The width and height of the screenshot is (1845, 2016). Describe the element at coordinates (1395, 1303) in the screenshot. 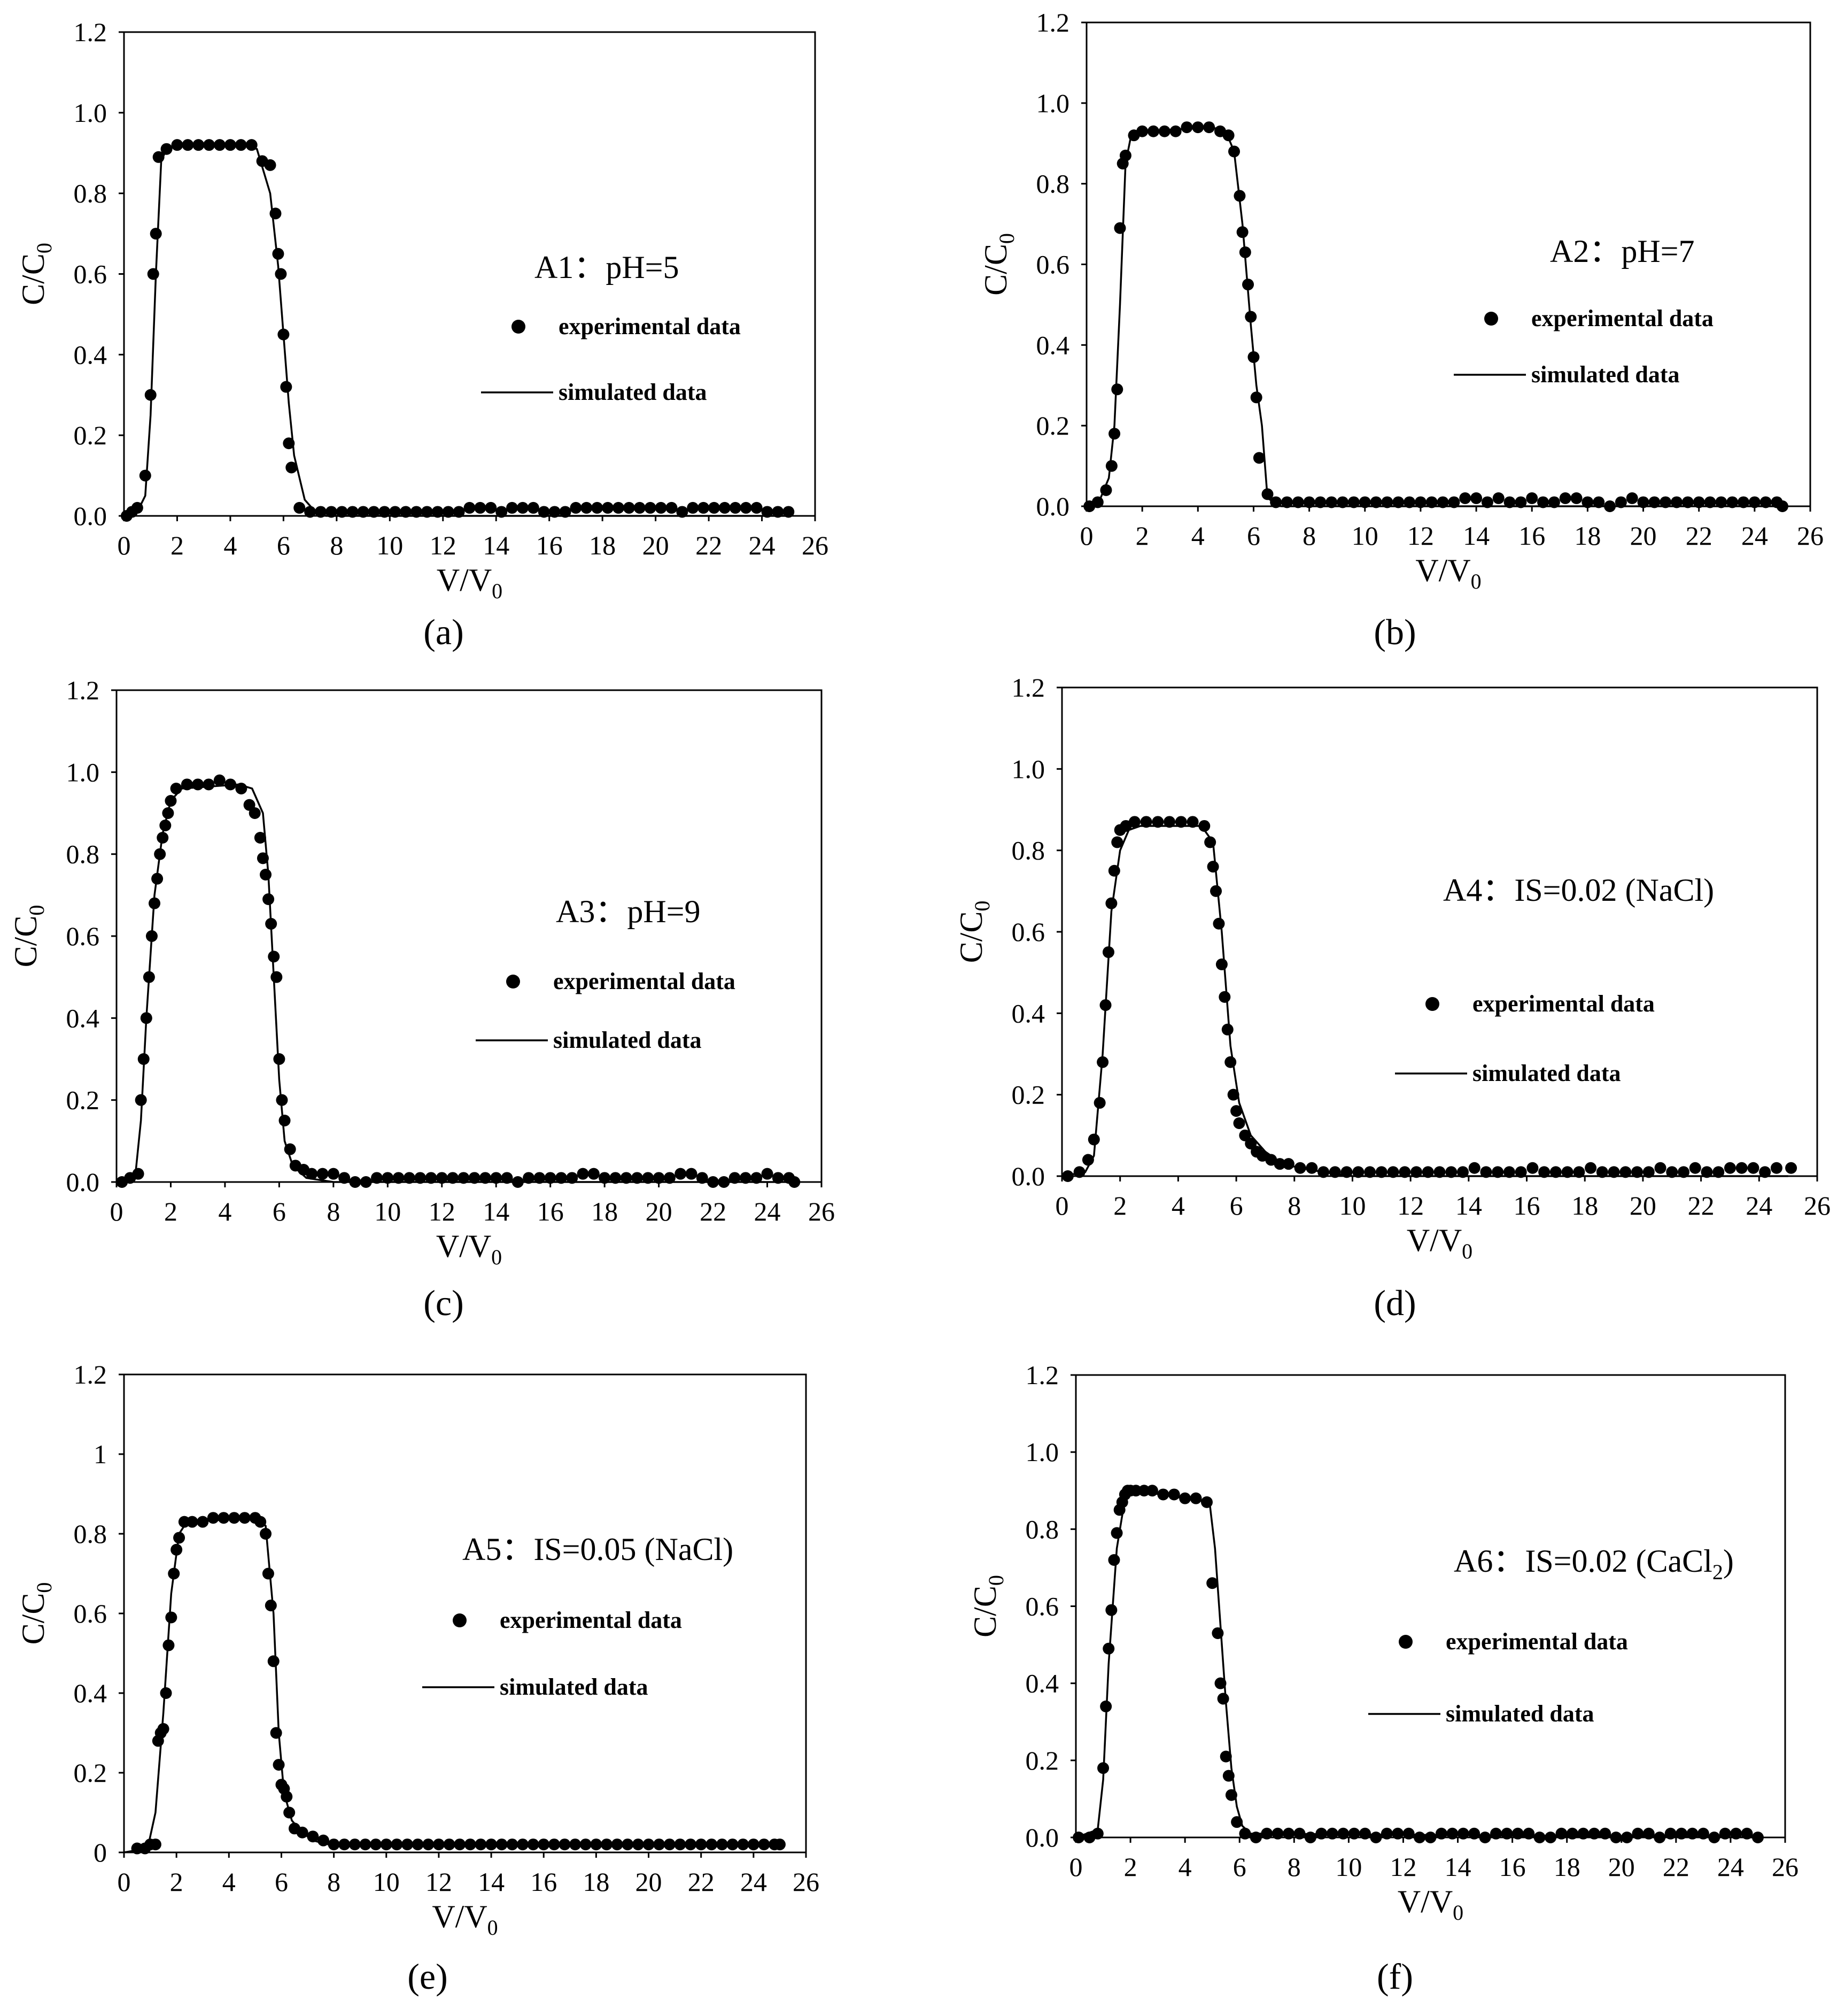

I see `panel-label: (d)` at that location.